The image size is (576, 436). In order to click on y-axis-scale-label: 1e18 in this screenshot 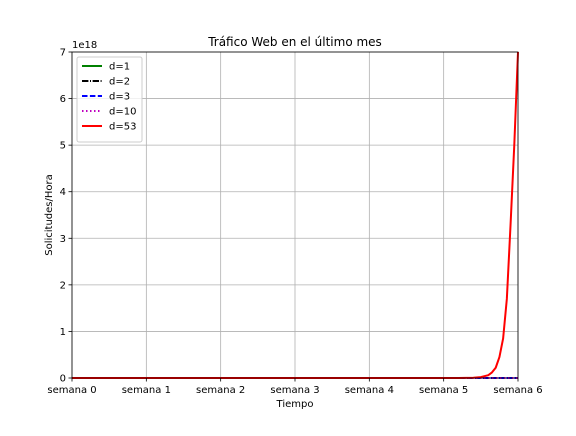, I will do `click(84, 45)`.